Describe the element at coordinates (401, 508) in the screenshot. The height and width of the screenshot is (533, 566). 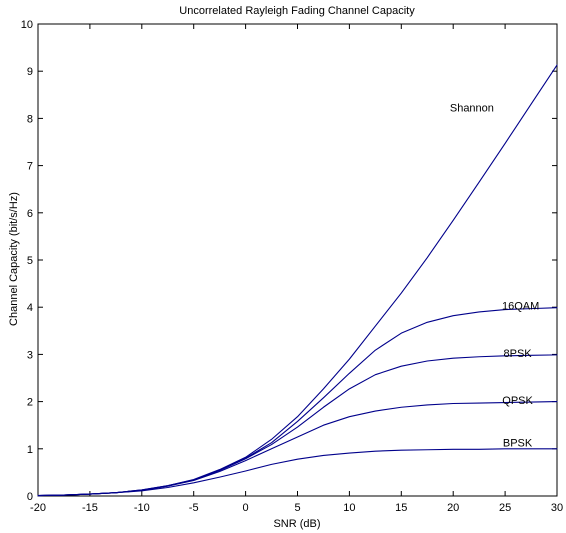
I see `x-tick-label: 15` at that location.